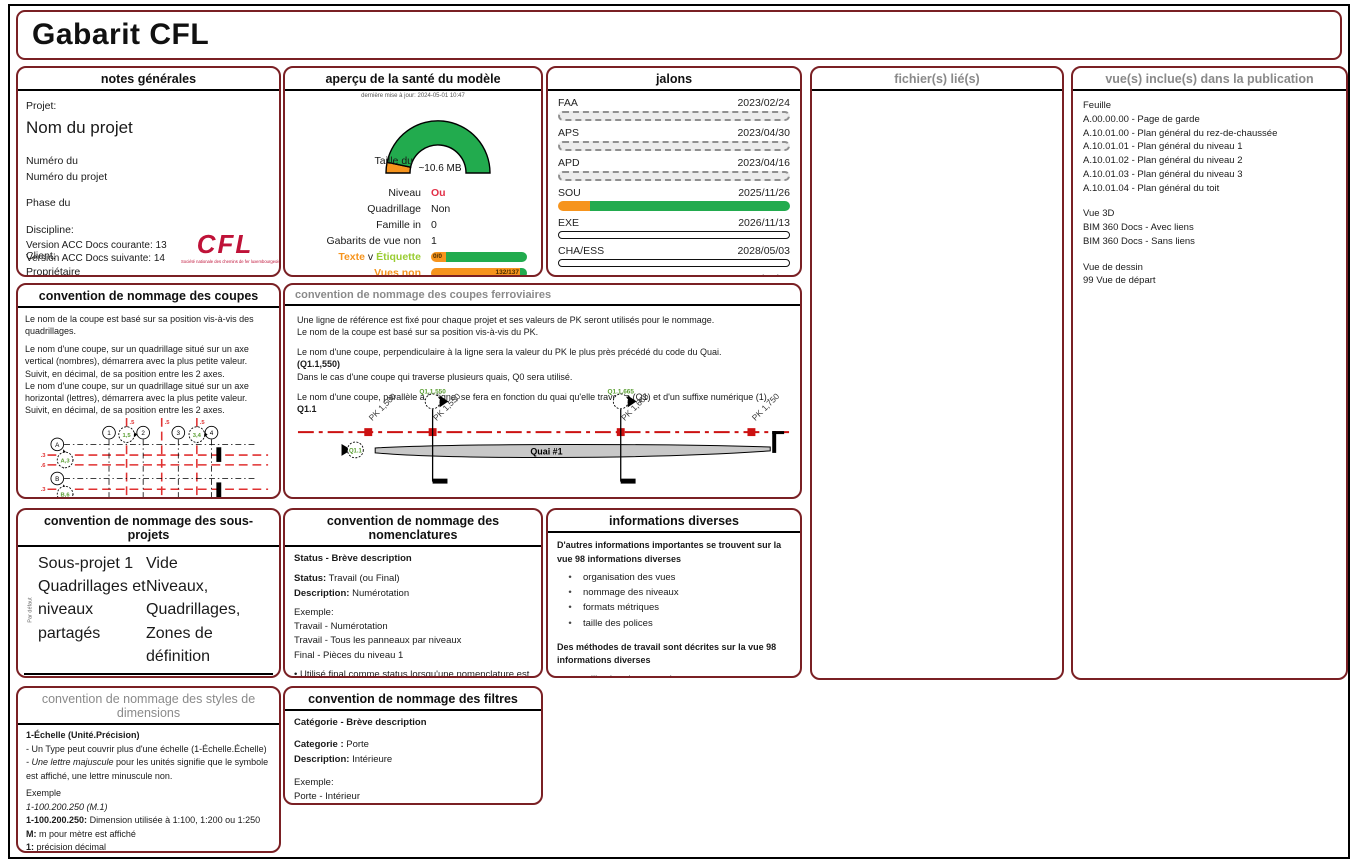 The height and width of the screenshot is (861, 1356). What do you see at coordinates (327, 796) in the screenshot?
I see `example-line: Porte - Intérieur` at bounding box center [327, 796].